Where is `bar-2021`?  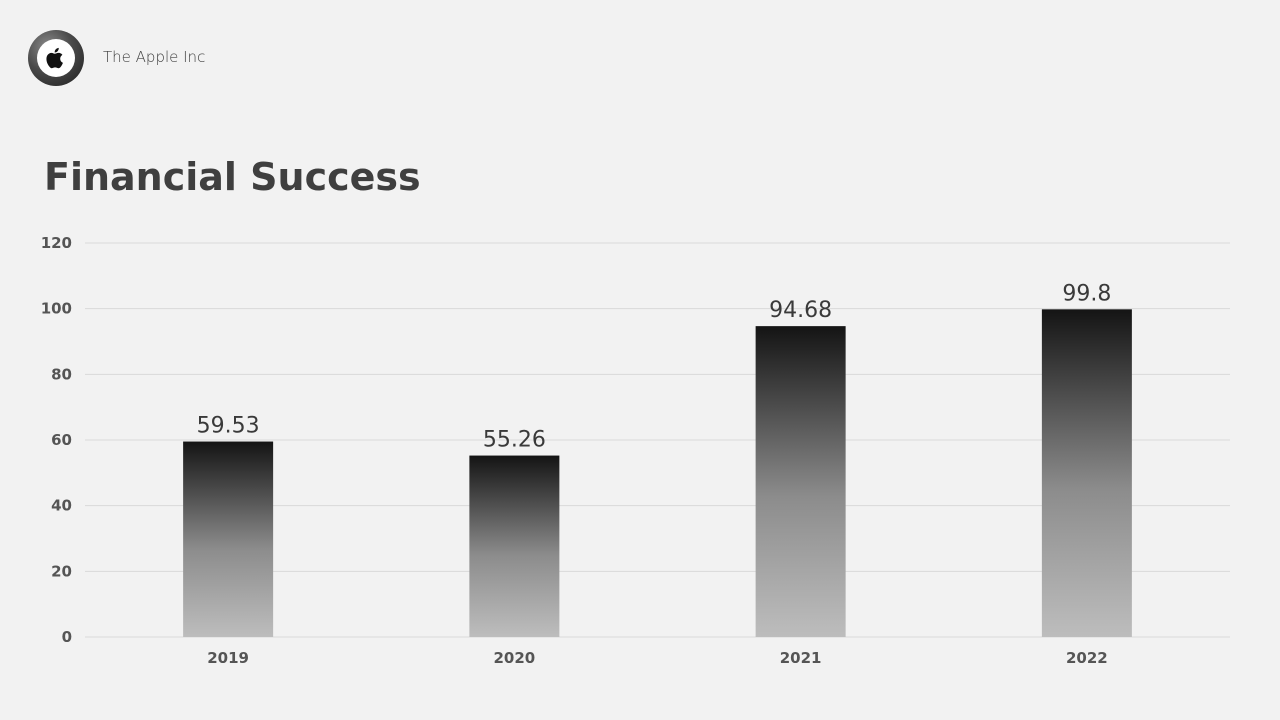 bar-2021 is located at coordinates (800, 481).